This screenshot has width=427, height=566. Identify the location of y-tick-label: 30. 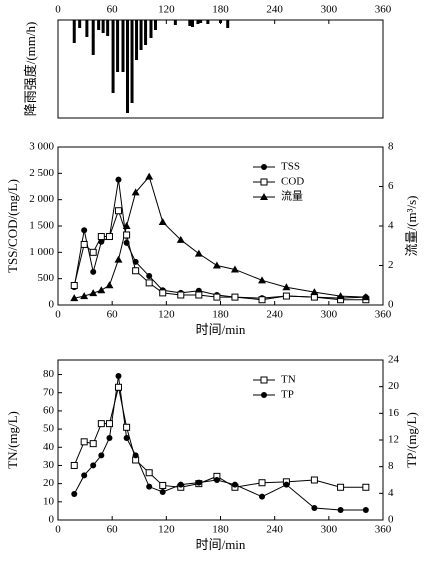
(49, 465).